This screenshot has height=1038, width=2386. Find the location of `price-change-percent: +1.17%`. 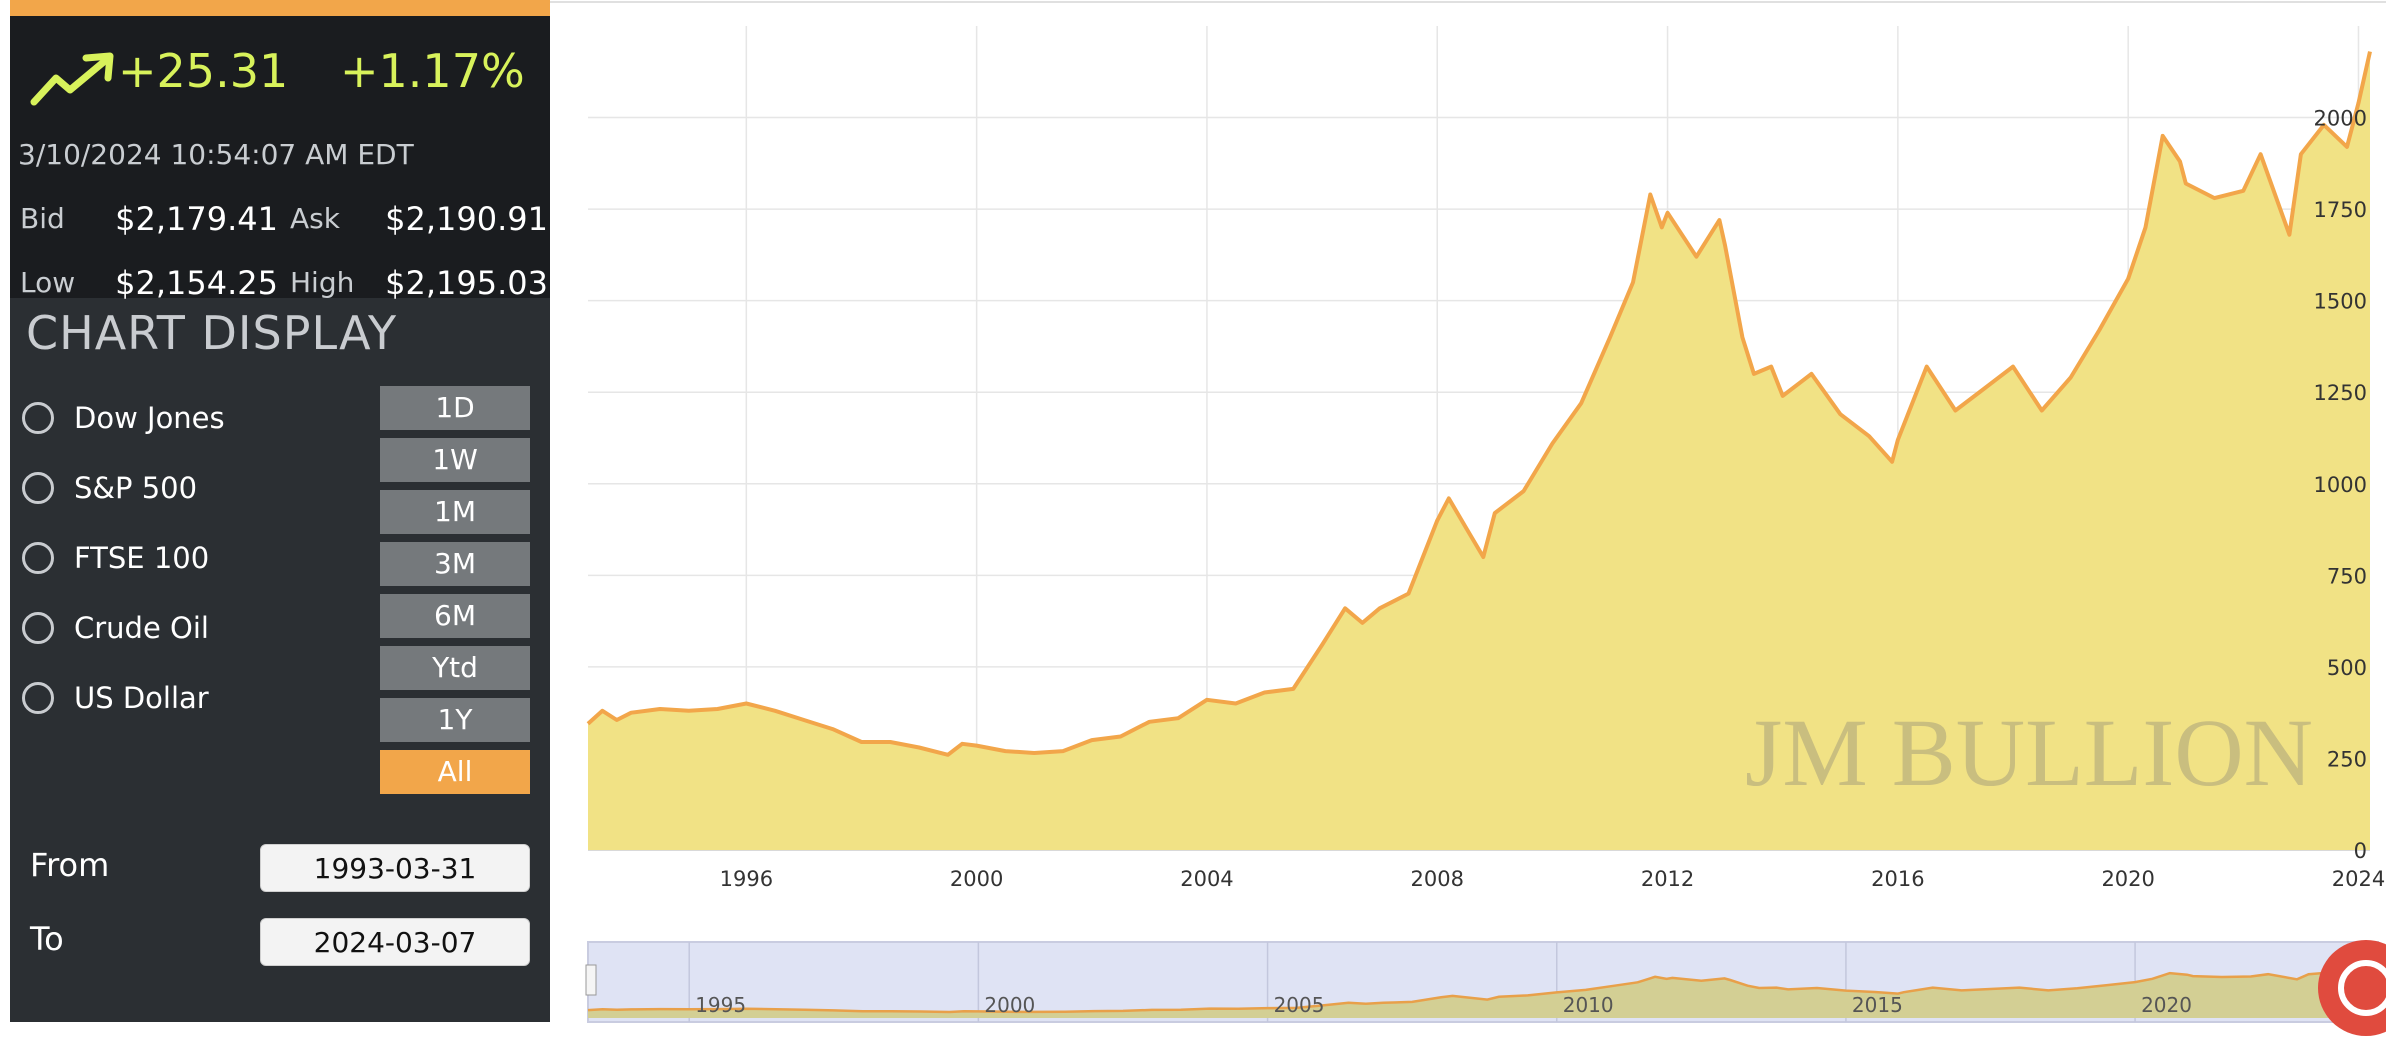

price-change-percent: +1.17% is located at coordinates (432, 71).